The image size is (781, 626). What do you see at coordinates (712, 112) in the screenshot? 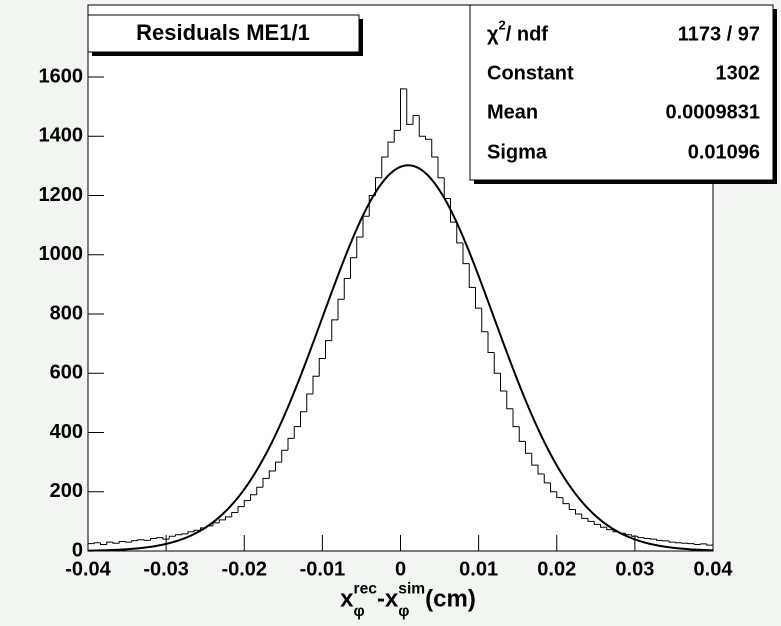
I see `stats-value: 0.0009831` at bounding box center [712, 112].